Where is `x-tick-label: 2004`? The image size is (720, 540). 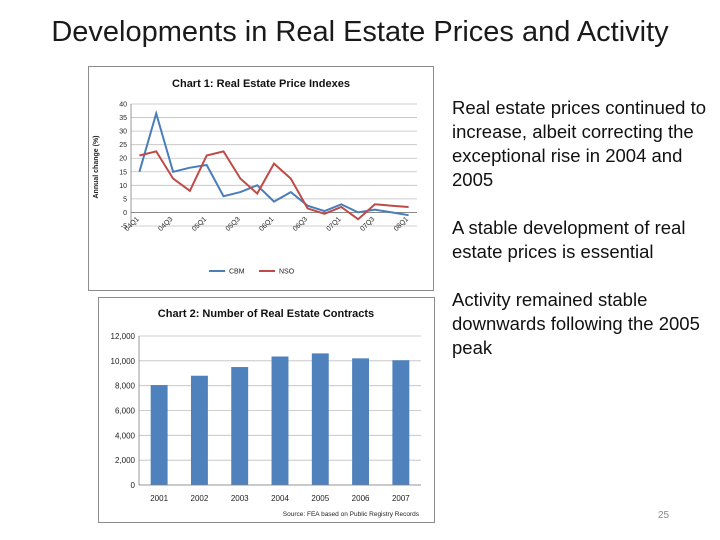
x-tick-label: 2004 is located at coordinates (280, 498).